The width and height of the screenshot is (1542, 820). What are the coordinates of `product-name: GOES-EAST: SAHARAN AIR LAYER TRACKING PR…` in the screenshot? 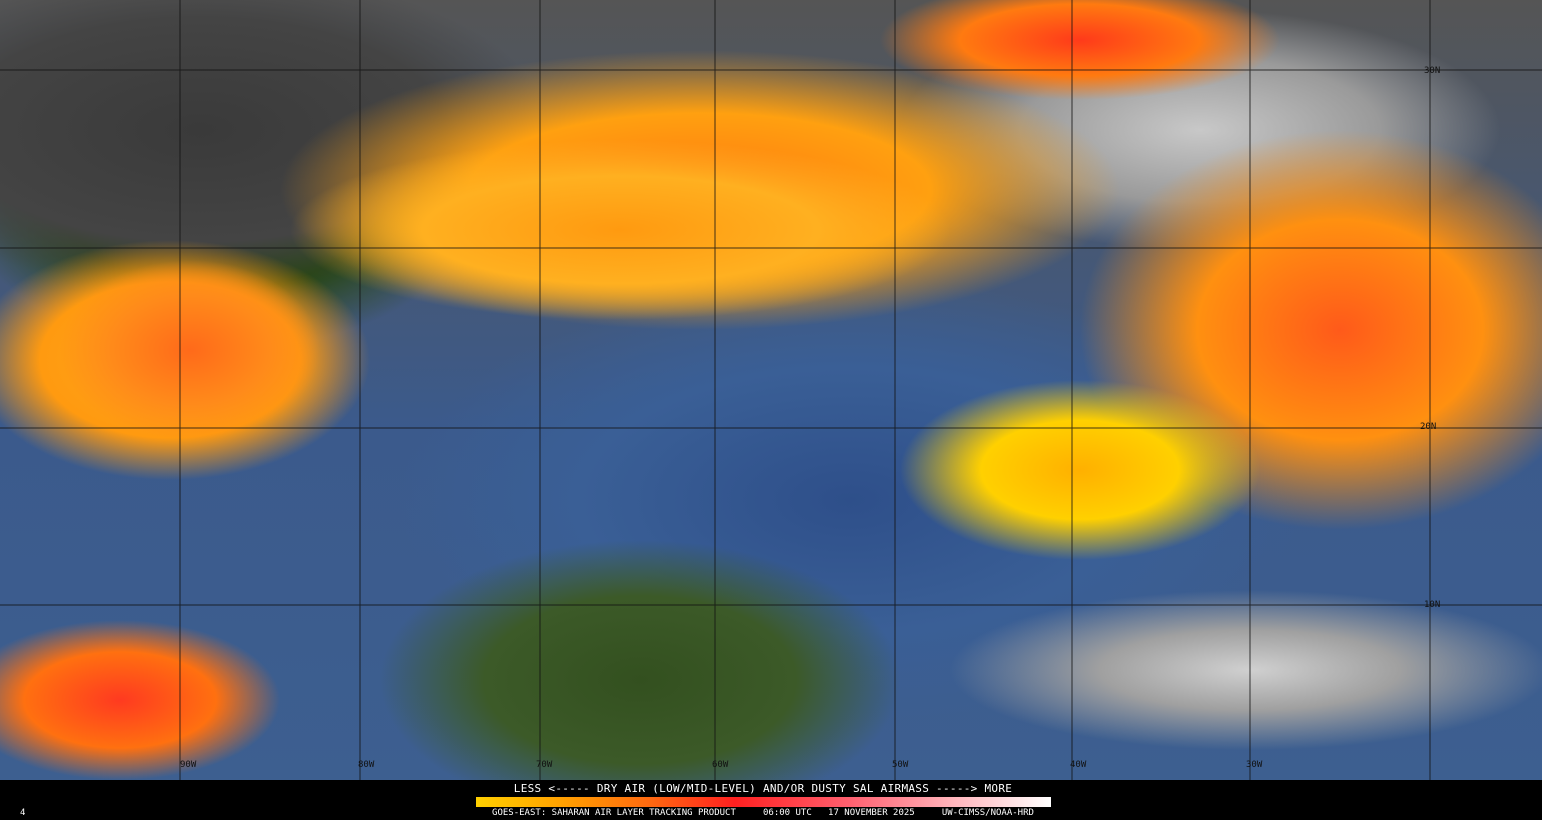 It's located at (614, 813).